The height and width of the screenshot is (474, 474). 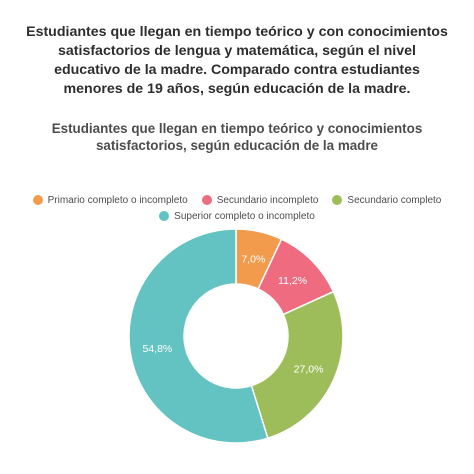 I want to click on slice-label-secundario-incompleto: 11,2%, so click(x=292, y=281).